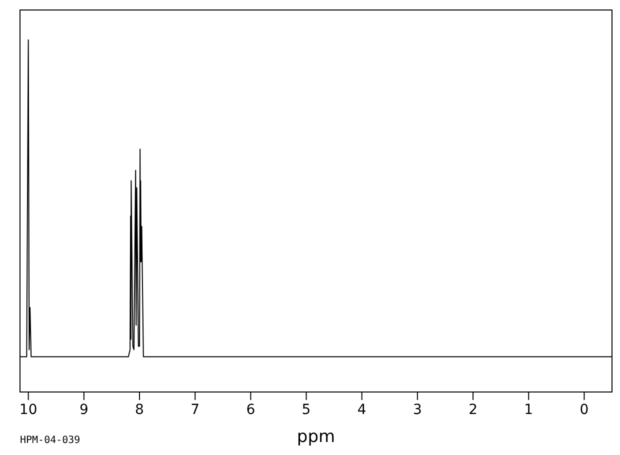 This screenshot has width=620, height=455. I want to click on x-tick-label: 7, so click(195, 410).